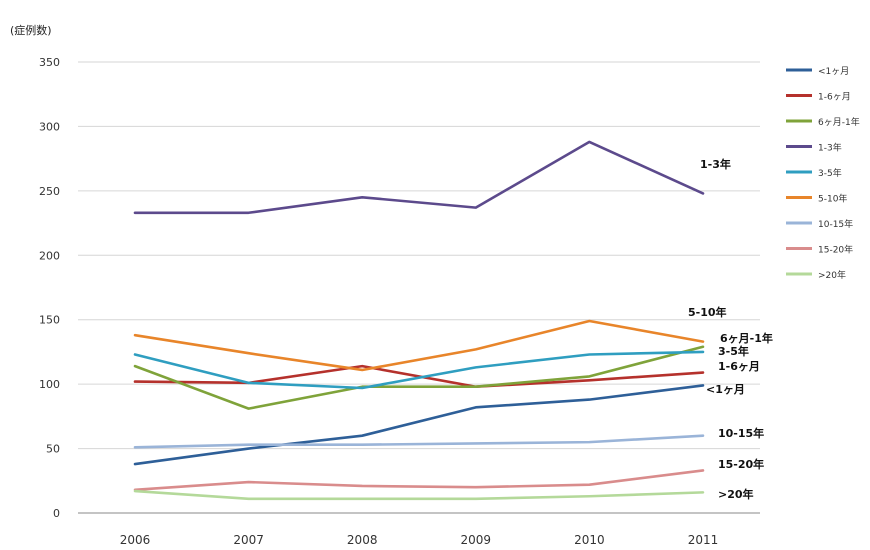 The height and width of the screenshot is (550, 870). What do you see at coordinates (49, 62) in the screenshot?
I see `y-tick-label: 350` at bounding box center [49, 62].